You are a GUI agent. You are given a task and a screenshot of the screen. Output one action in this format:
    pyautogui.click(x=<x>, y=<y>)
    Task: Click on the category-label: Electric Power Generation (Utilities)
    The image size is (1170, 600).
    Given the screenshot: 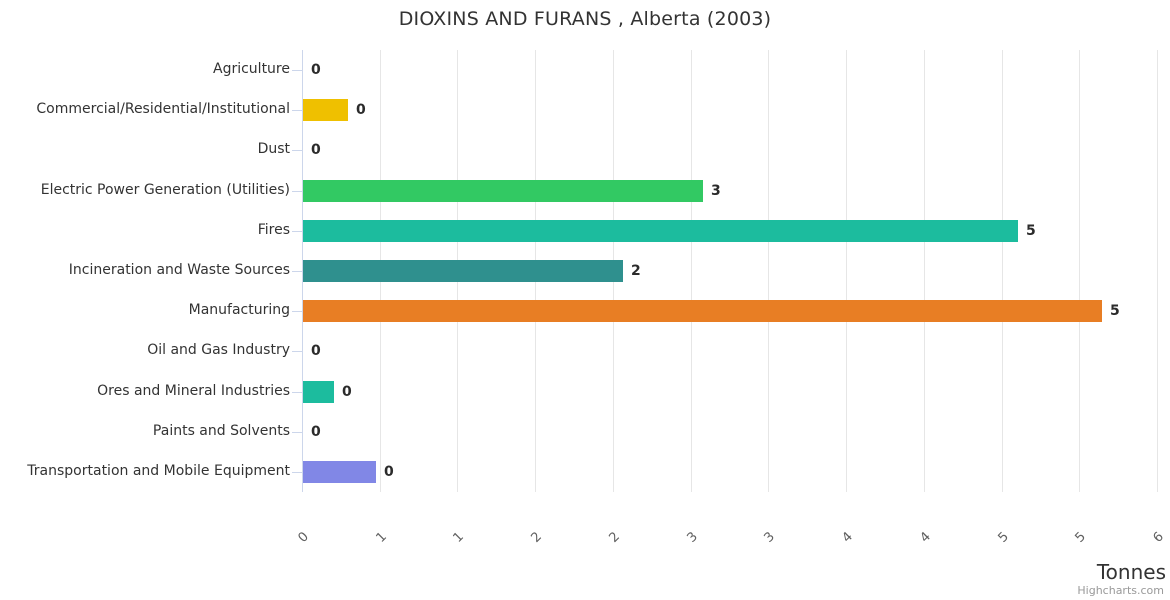 What is the action you would take?
    pyautogui.click(x=165, y=190)
    